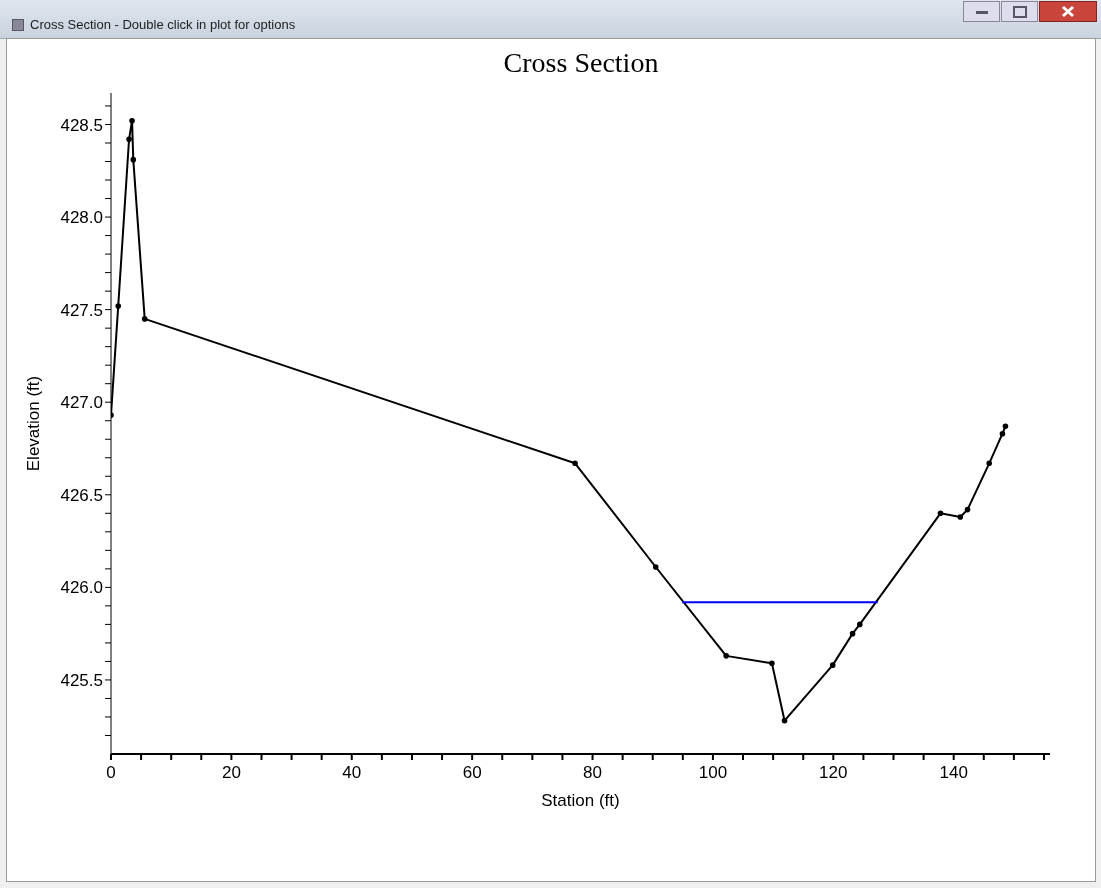 The image size is (1101, 888). What do you see at coordinates (111, 772) in the screenshot?
I see `x-tick-label: 0` at bounding box center [111, 772].